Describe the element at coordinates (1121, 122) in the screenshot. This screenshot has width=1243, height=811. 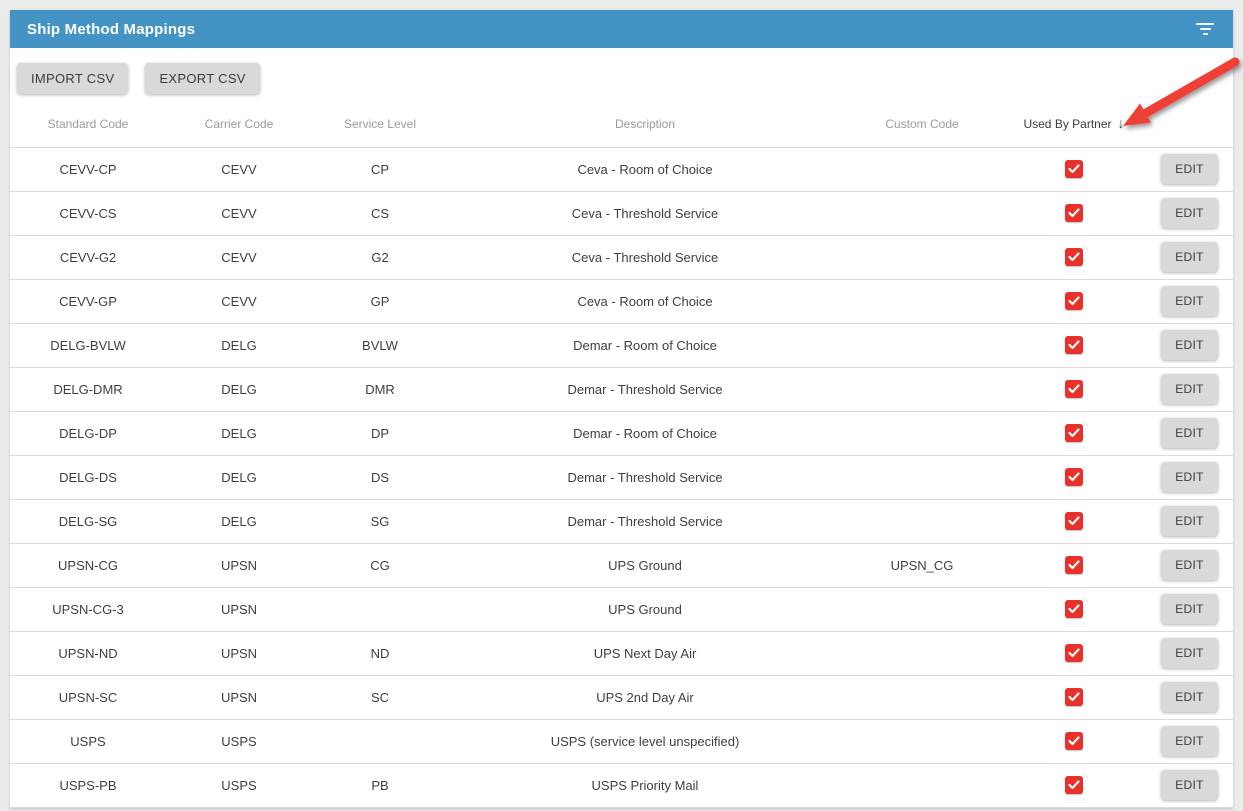
I see `sort-descending-icon: ↓` at that location.